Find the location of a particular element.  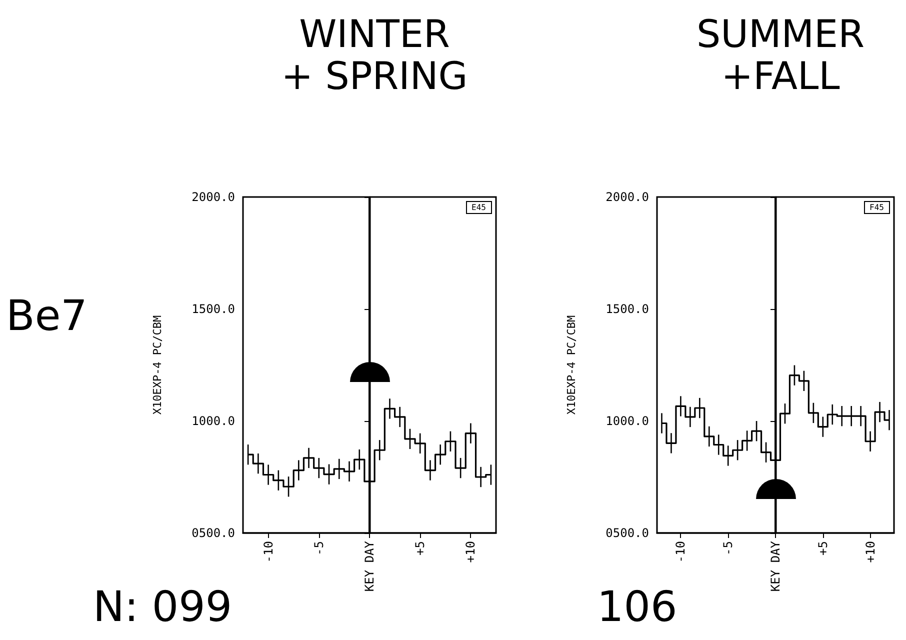

chart-title: WINTER + SPRING is located at coordinates (374, 55).